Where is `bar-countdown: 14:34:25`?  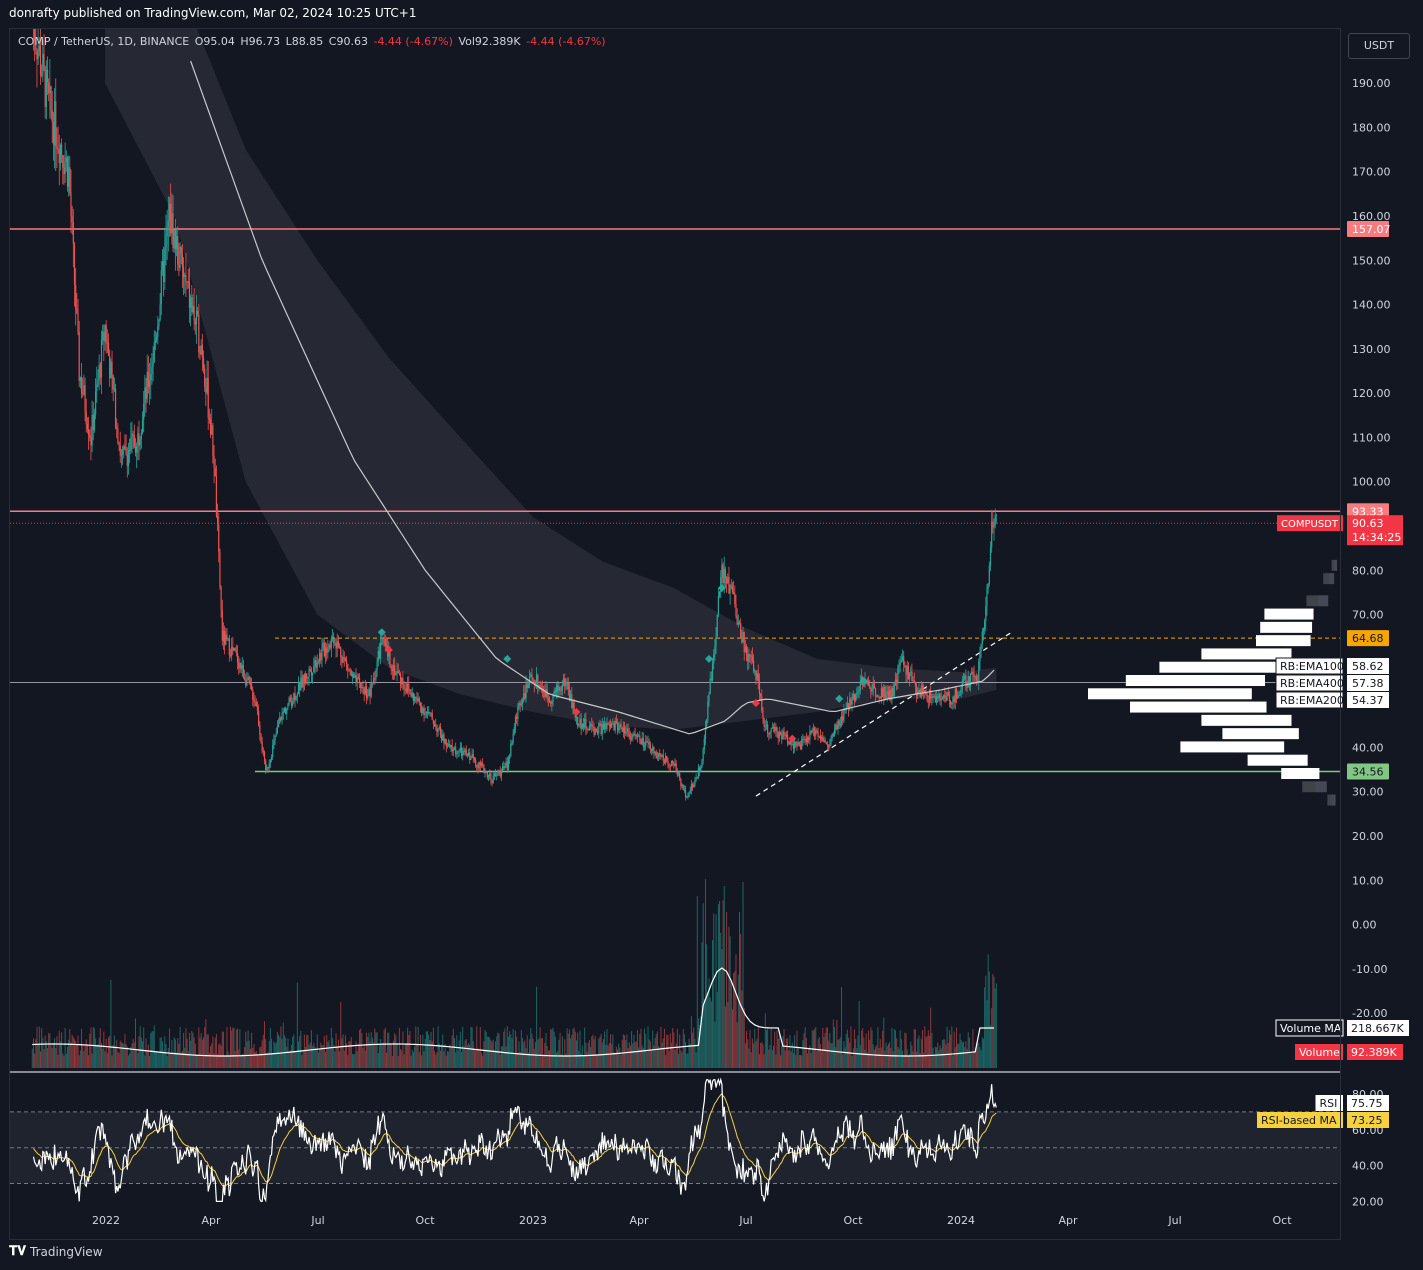
bar-countdown: 14:34:25 is located at coordinates (1376, 537).